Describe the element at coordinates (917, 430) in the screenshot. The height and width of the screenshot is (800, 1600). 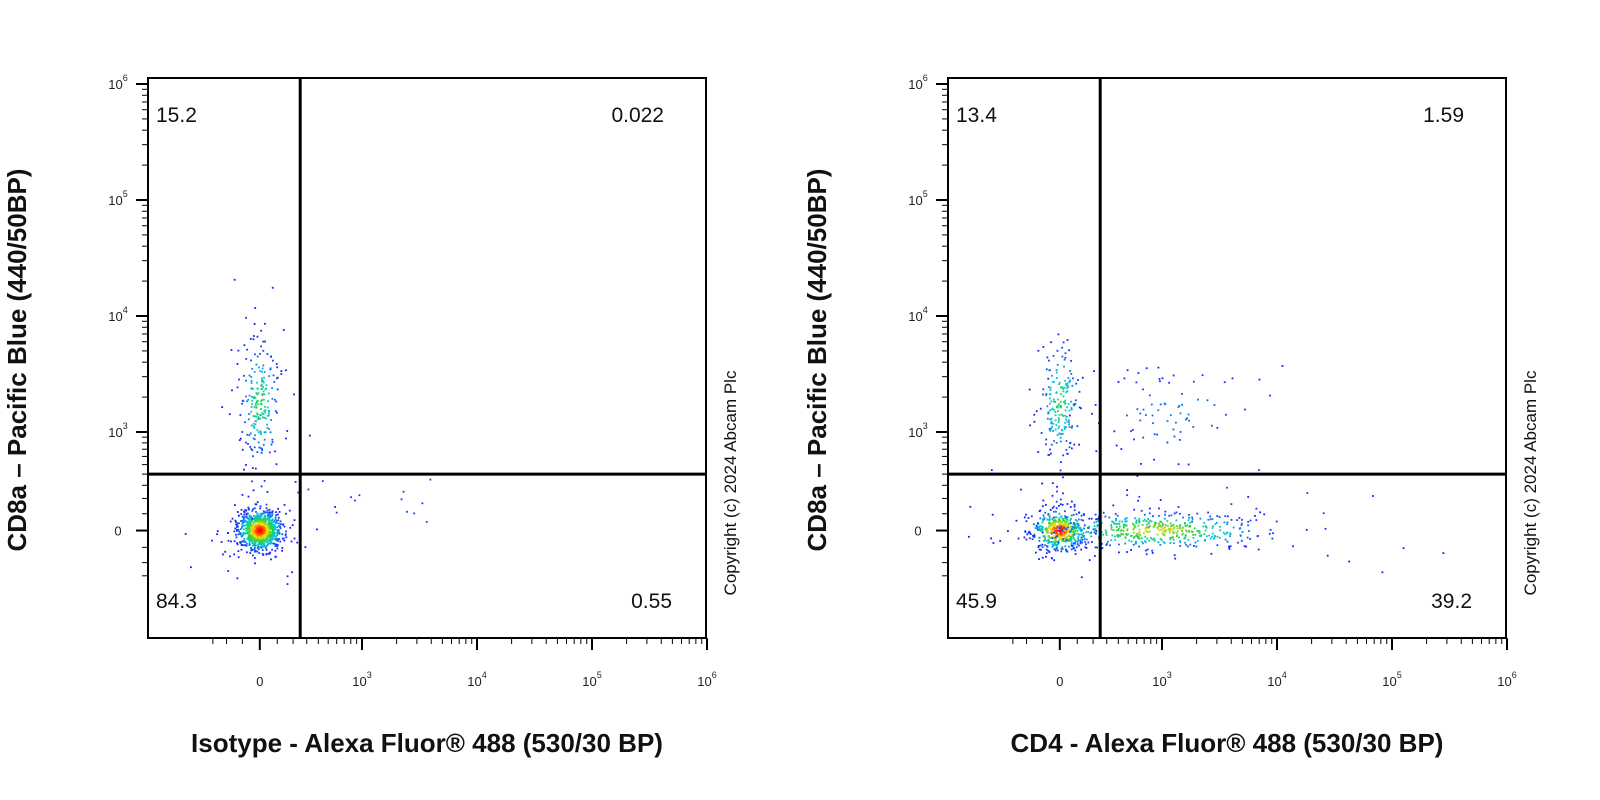
I see `y-tick-label: 103` at that location.